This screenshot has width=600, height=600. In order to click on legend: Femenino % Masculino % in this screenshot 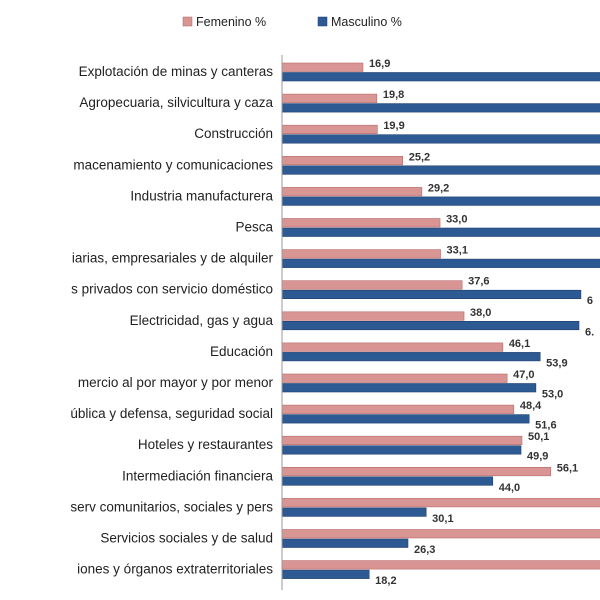, I will do `click(292, 22)`.